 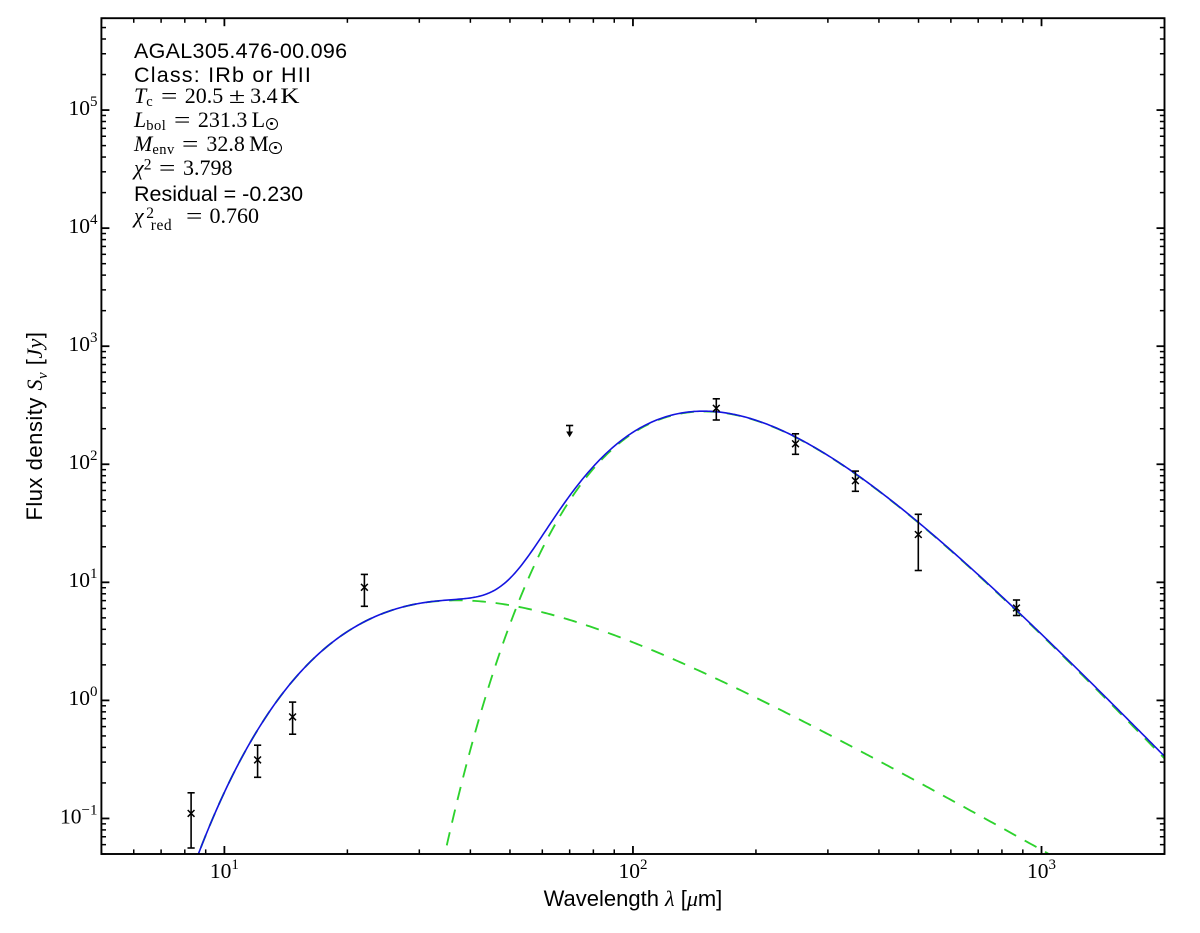 What do you see at coordinates (1041, 870) in the screenshot?
I see `svg-text: 10³` at bounding box center [1041, 870].